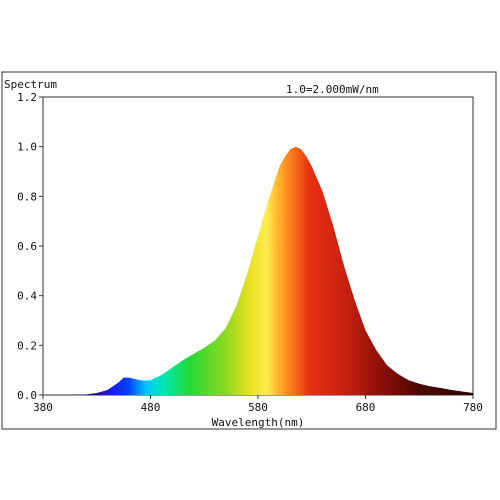 This screenshot has width=500, height=500. What do you see at coordinates (258, 407) in the screenshot?
I see `x-tick-label: 580` at bounding box center [258, 407].